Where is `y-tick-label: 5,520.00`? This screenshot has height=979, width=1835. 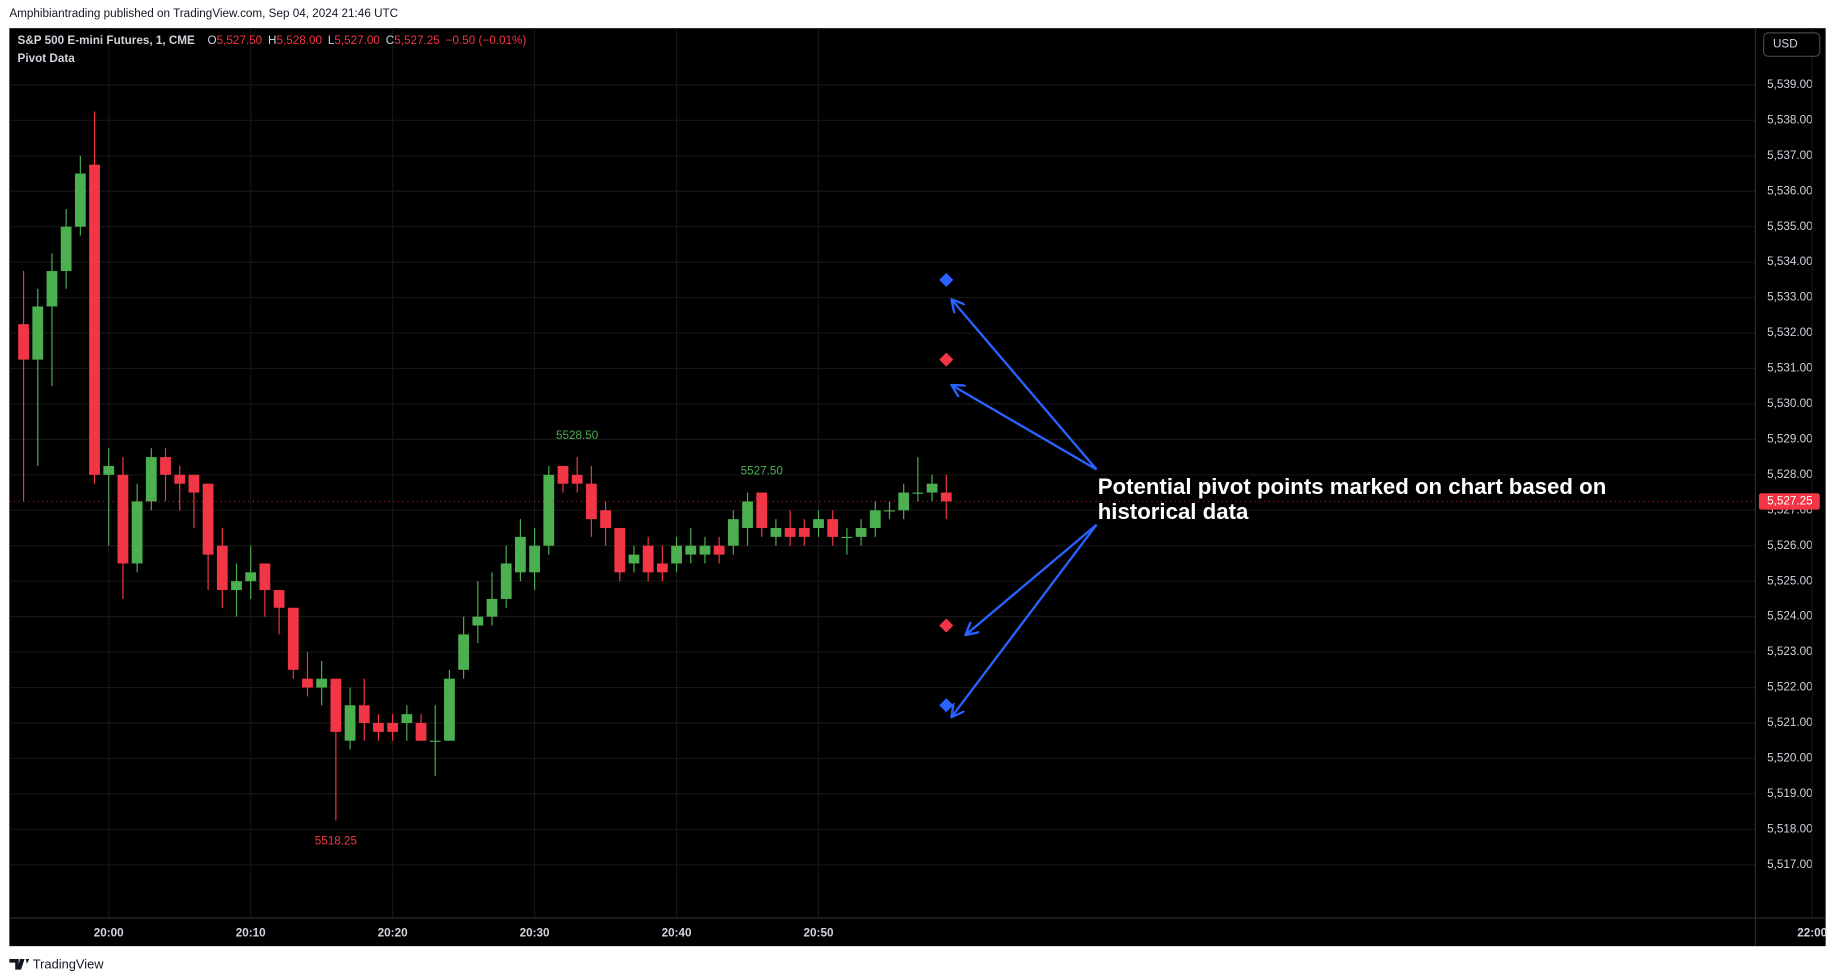
y-tick-label: 5,520.00 is located at coordinates (1790, 758).